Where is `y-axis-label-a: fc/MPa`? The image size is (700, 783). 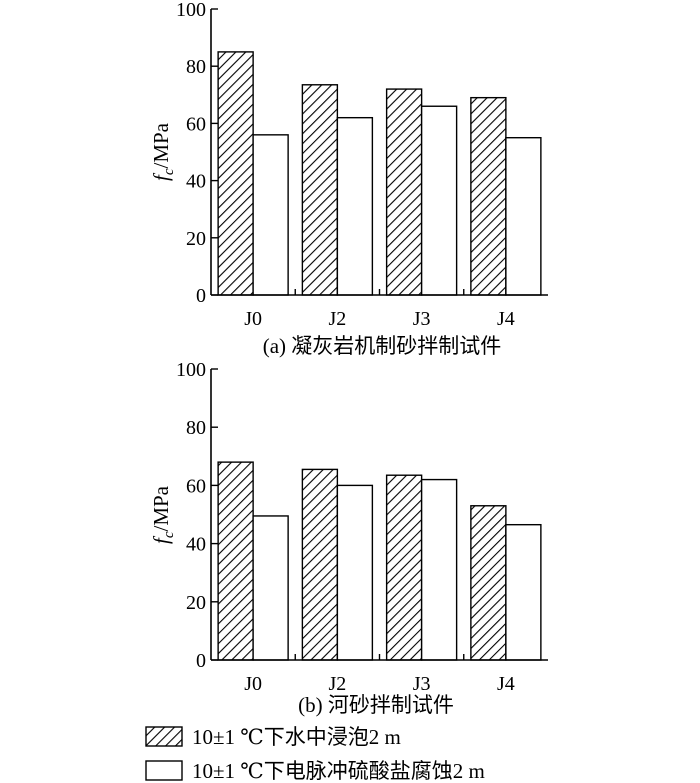 y-axis-label-a: fc/MPa is located at coordinates (163, 151).